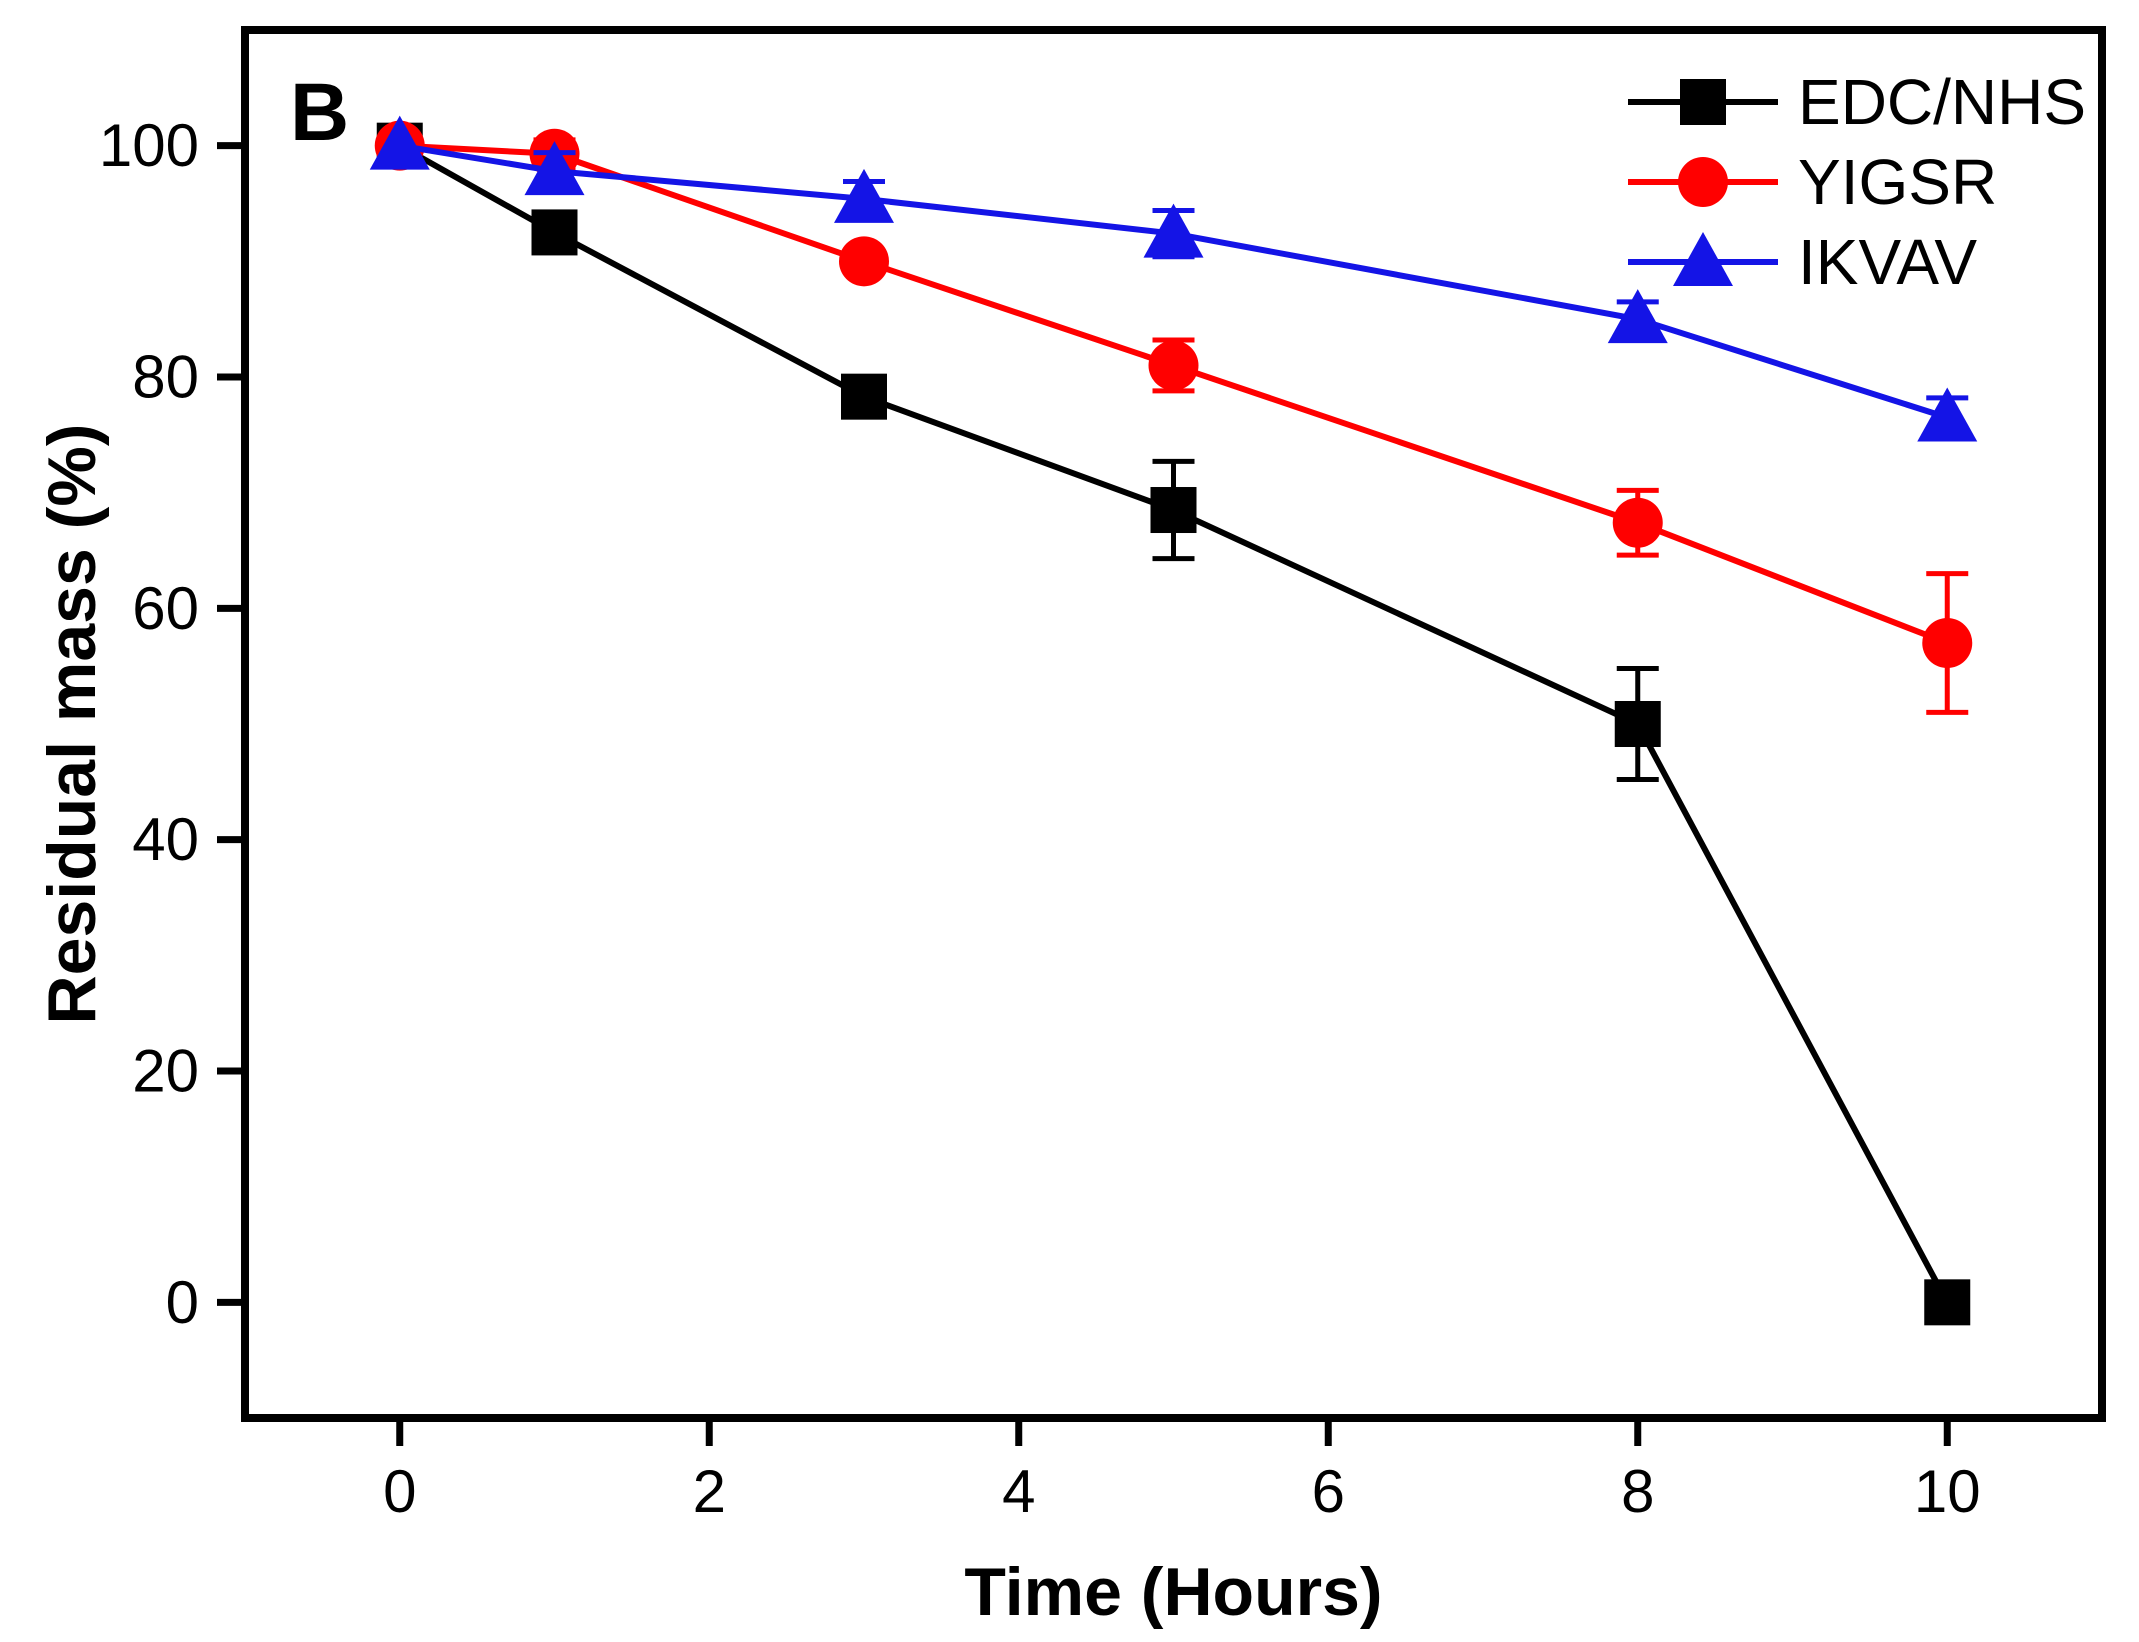 This screenshot has width=2139, height=1642. Describe the element at coordinates (1703, 102) in the screenshot. I see `legend-marker-square-icon` at that location.